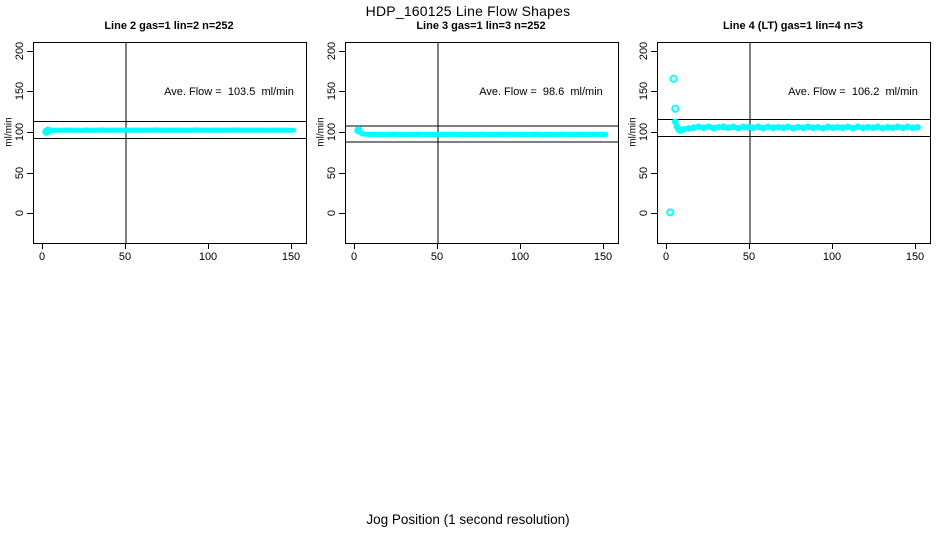 Image resolution: width=936 pixels, height=540 pixels. What do you see at coordinates (468, 519) in the screenshot?
I see `x-axis-label: Jog Position (1 second resolution)` at bounding box center [468, 519].